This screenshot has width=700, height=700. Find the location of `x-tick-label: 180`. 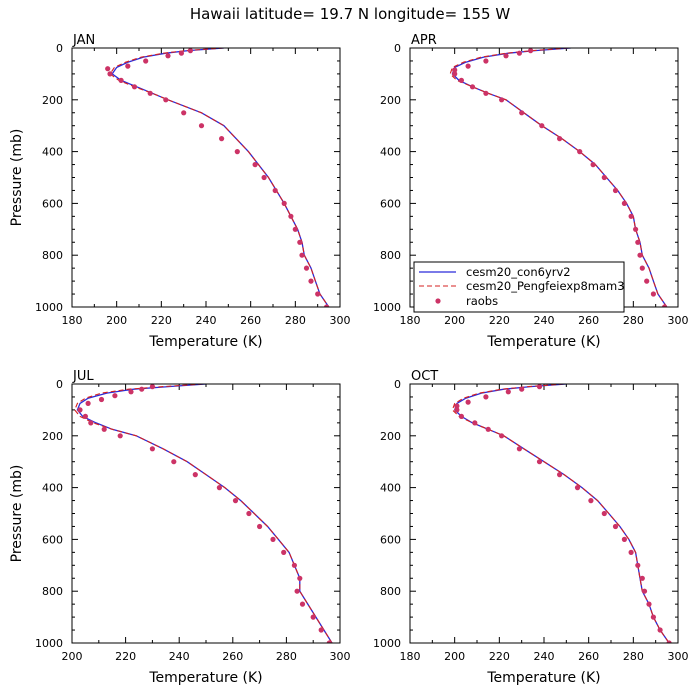

x-tick-label: 180 is located at coordinates (410, 656).